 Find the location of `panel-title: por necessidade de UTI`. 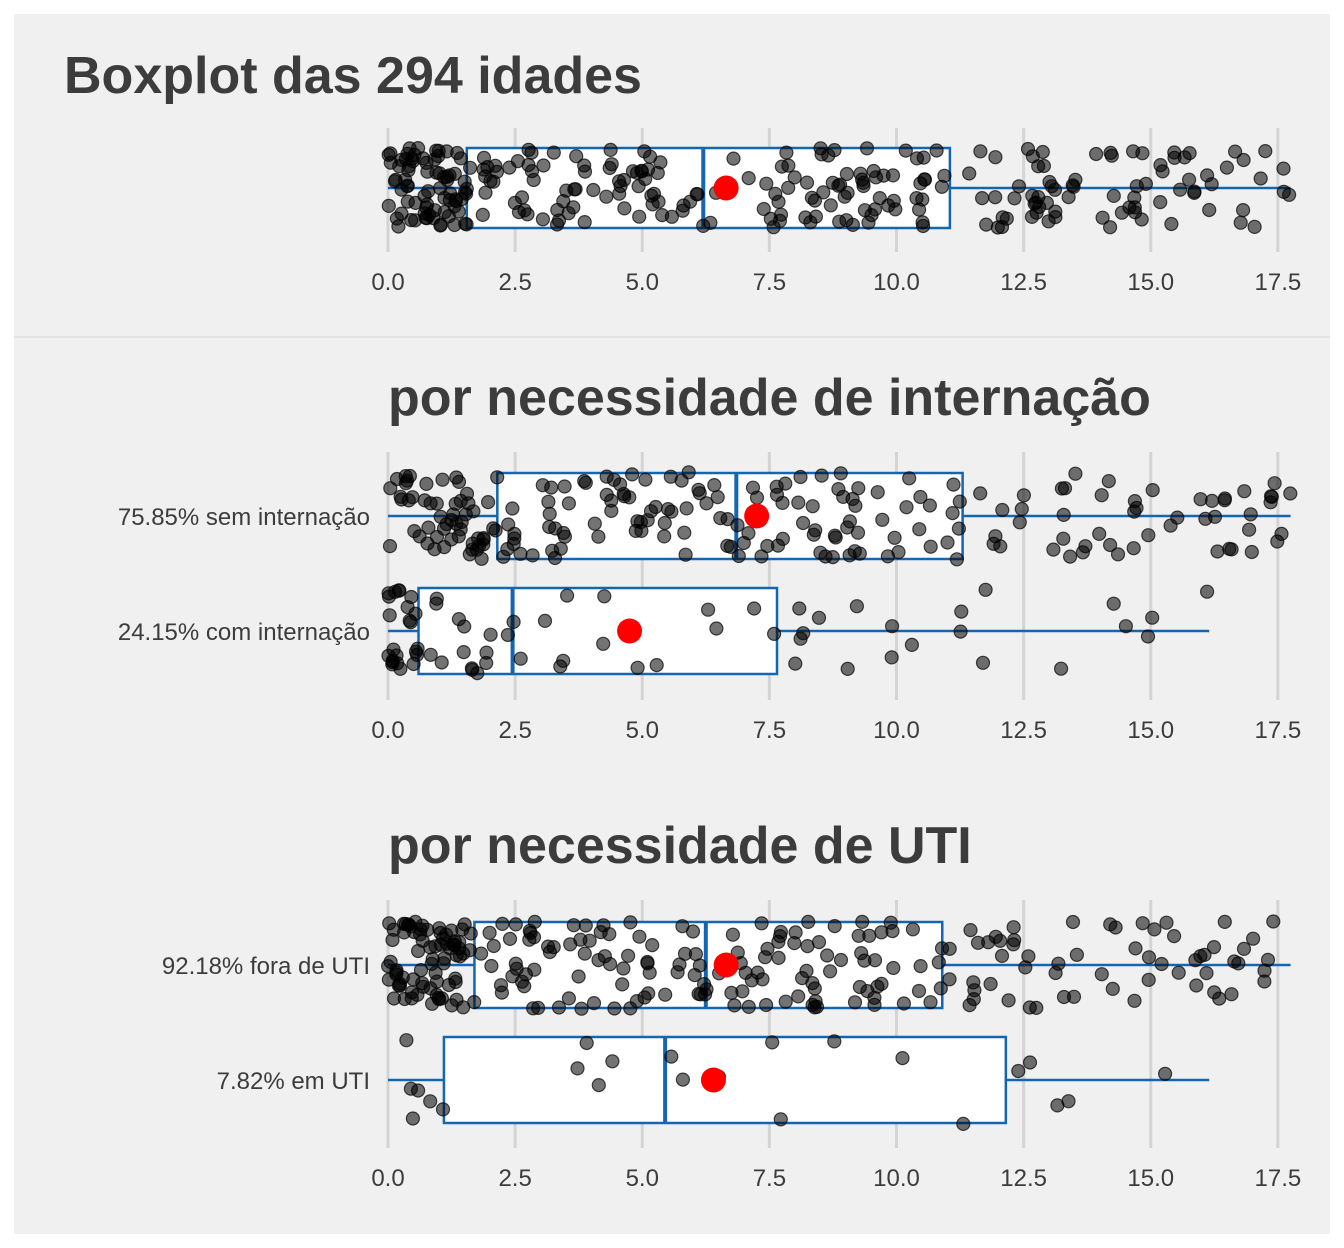

panel-title: por necessidade de UTI is located at coordinates (680, 846).